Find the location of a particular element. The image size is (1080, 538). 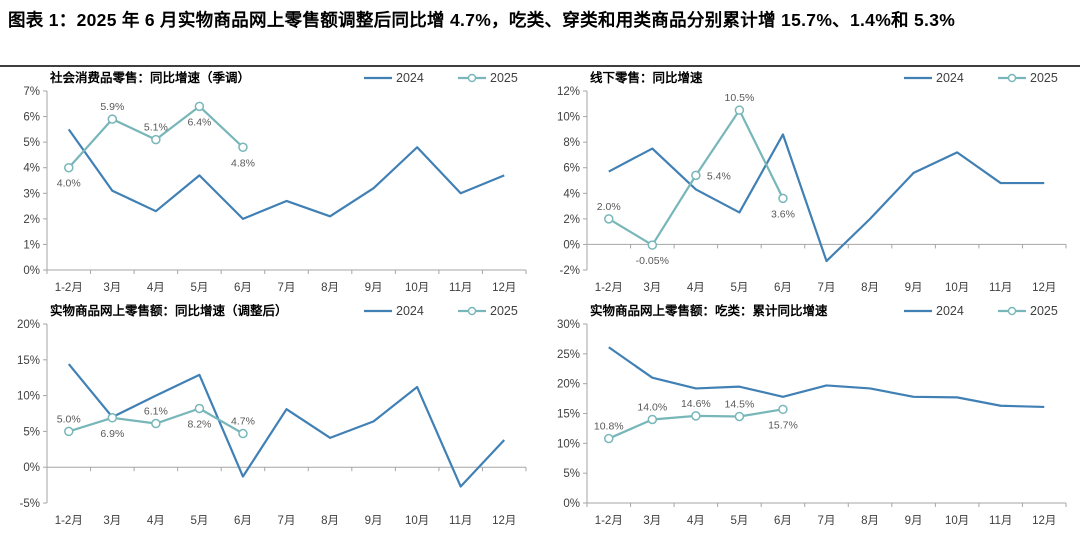

data-label: 10.8% is located at coordinates (609, 427).